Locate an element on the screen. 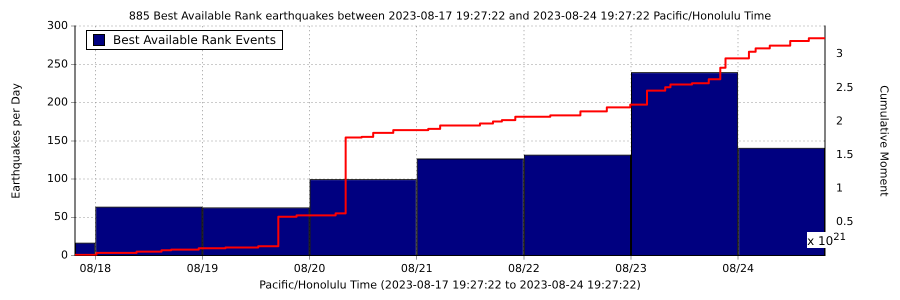 The height and width of the screenshot is (300, 900). annotation: x 10$^{21}$ is located at coordinates (826, 240).